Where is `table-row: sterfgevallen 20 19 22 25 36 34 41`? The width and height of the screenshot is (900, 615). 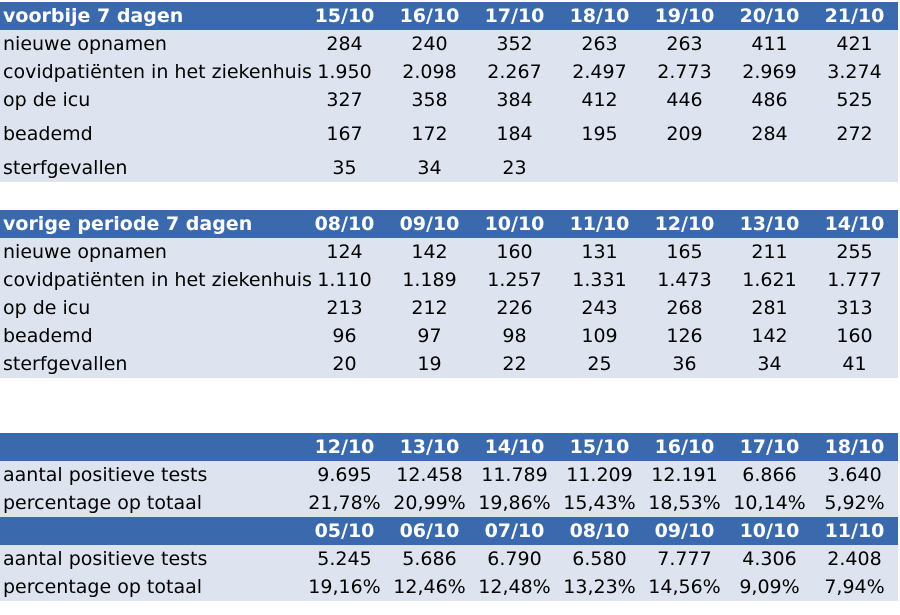 table-row: sterfgevallen 20 19 22 25 36 34 41 is located at coordinates (449, 364).